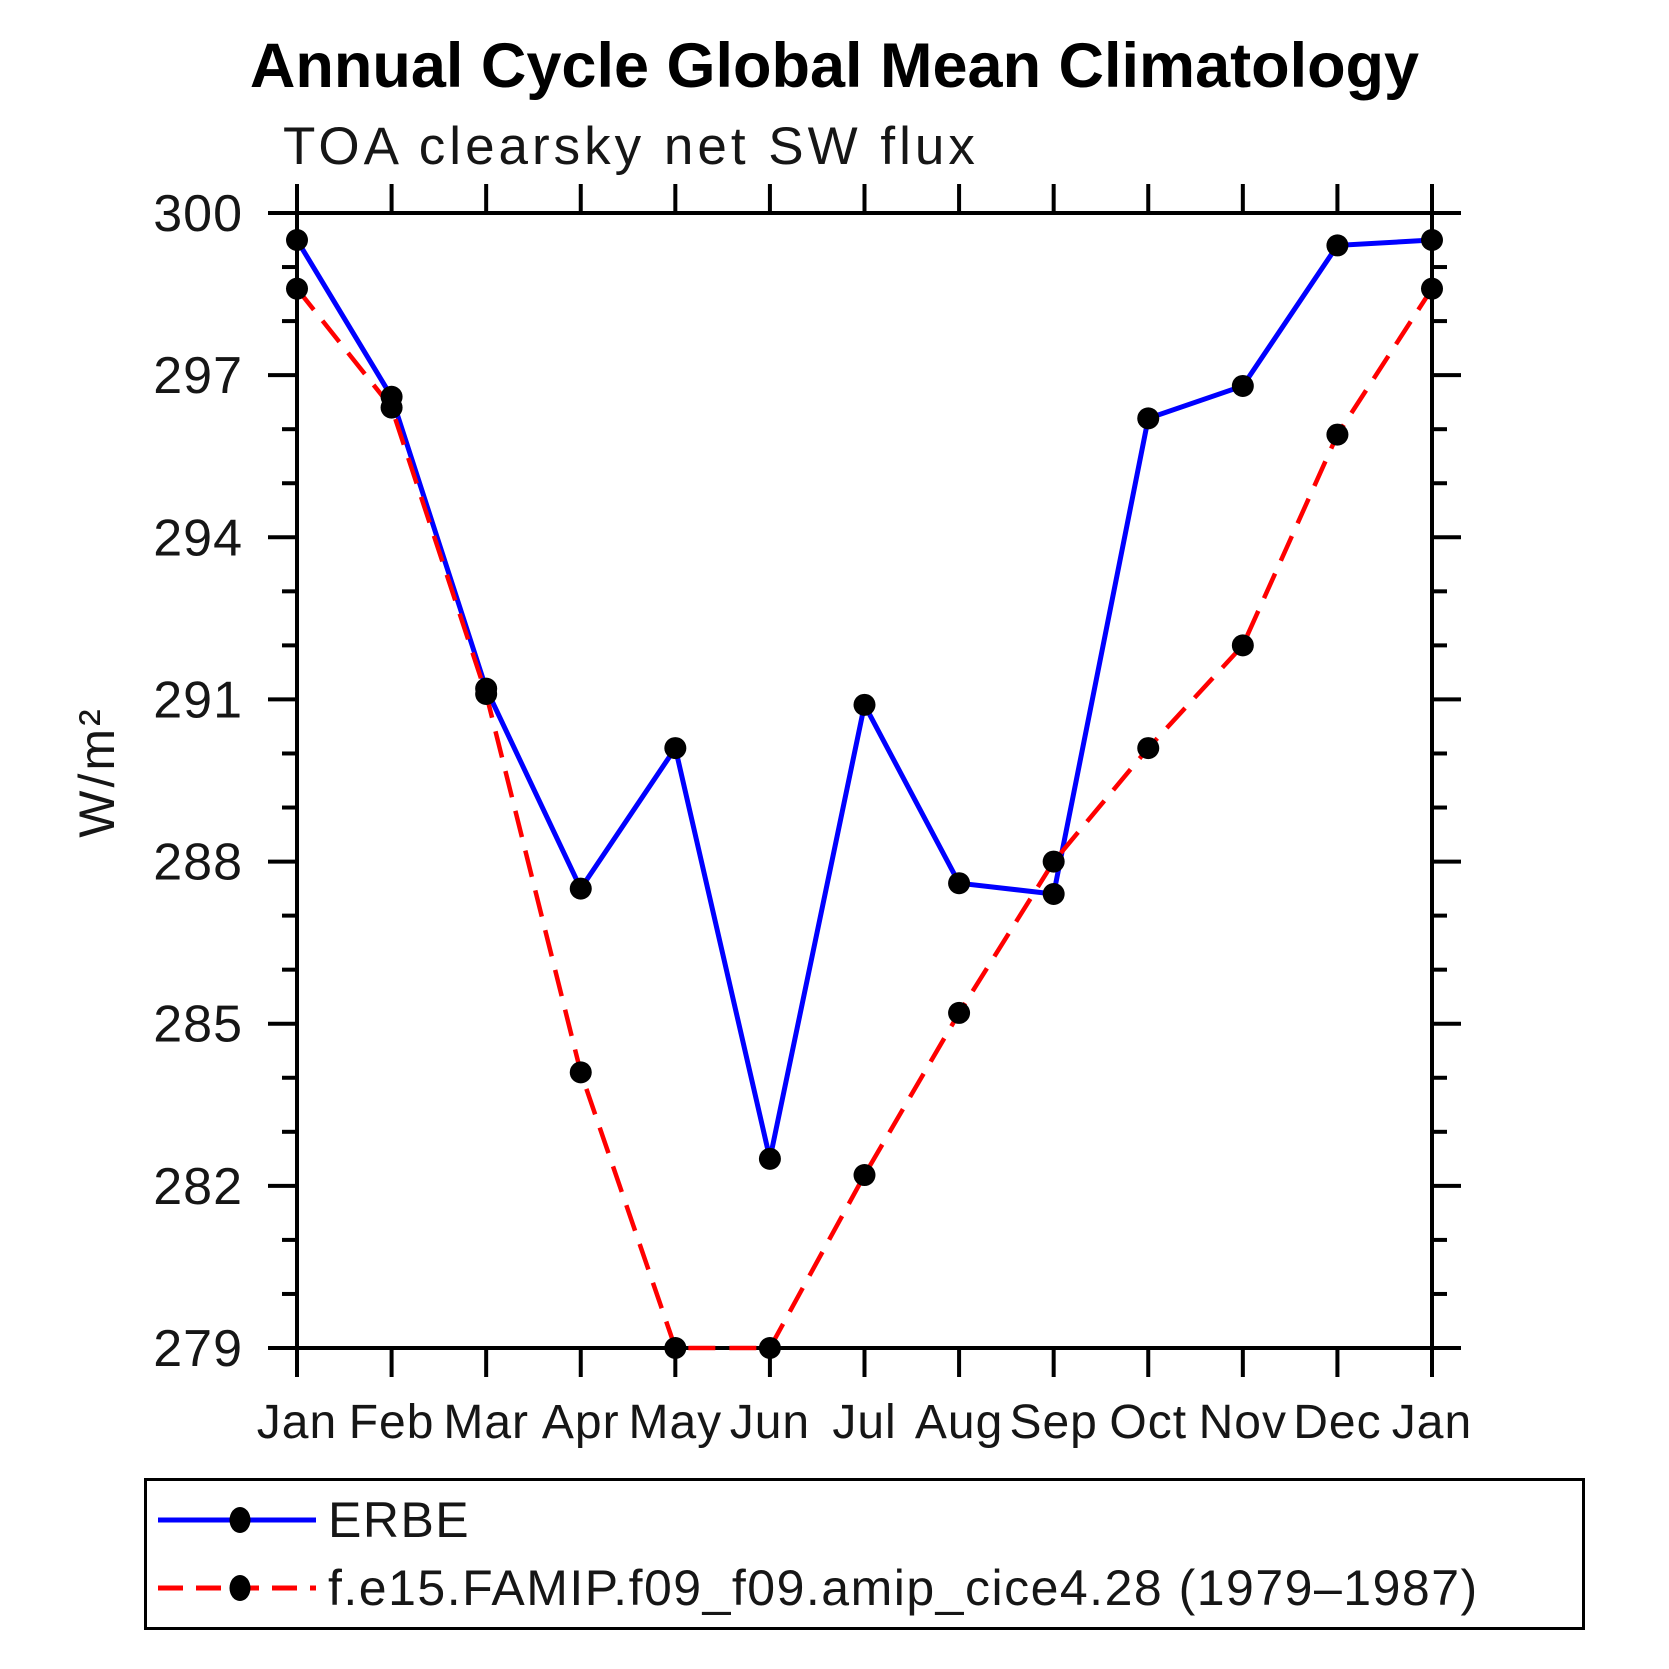  I want to click on svg-text: Mar, so click(486, 1422).